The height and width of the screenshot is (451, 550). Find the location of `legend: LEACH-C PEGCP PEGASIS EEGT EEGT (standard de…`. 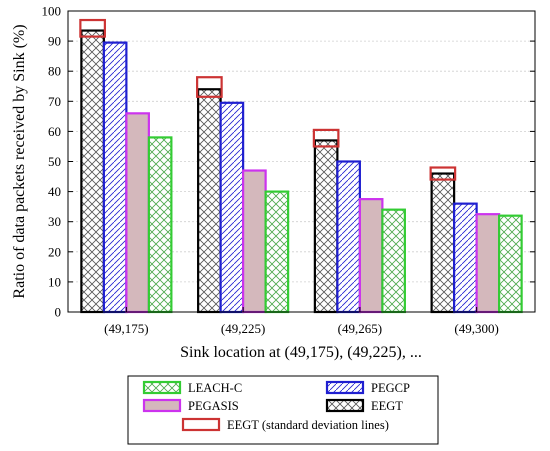

legend: LEACH-C PEGCP PEGASIS EEGT EEGT (standard de… is located at coordinates (283, 410).